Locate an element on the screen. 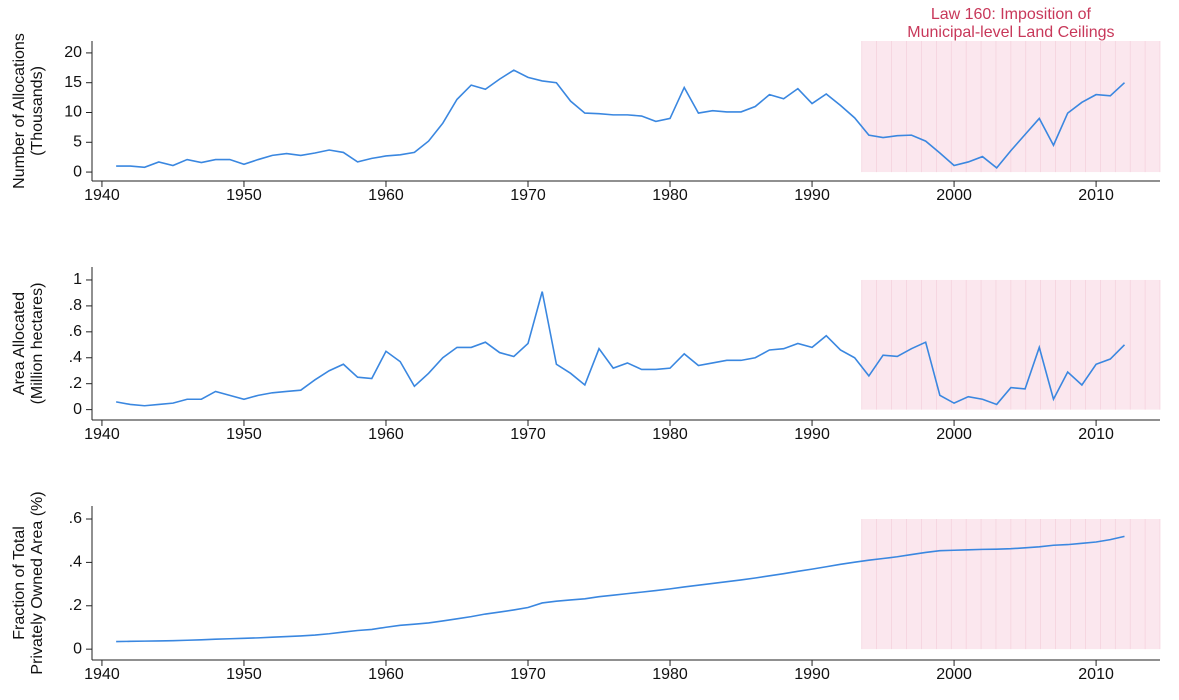 The image size is (1179, 700). y-axis-title: Number of Allocations is located at coordinates (19, 111).